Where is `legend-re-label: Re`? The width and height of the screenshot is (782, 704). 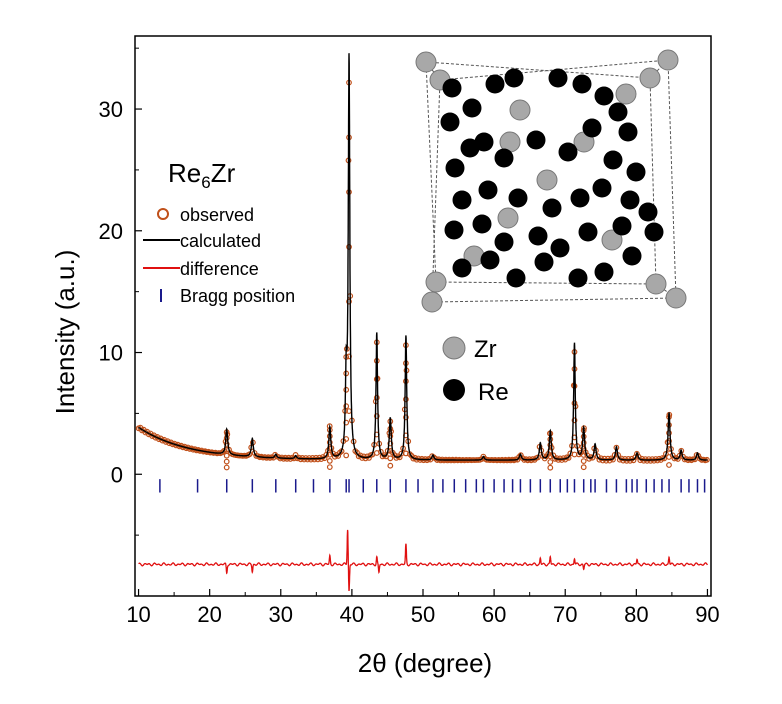
legend-re-label: Re is located at coordinates (493, 392).